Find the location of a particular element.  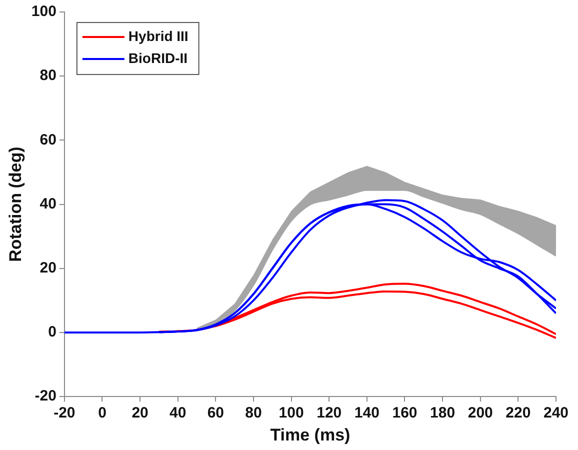

y-tick-label: -20 is located at coordinates (45, 396).